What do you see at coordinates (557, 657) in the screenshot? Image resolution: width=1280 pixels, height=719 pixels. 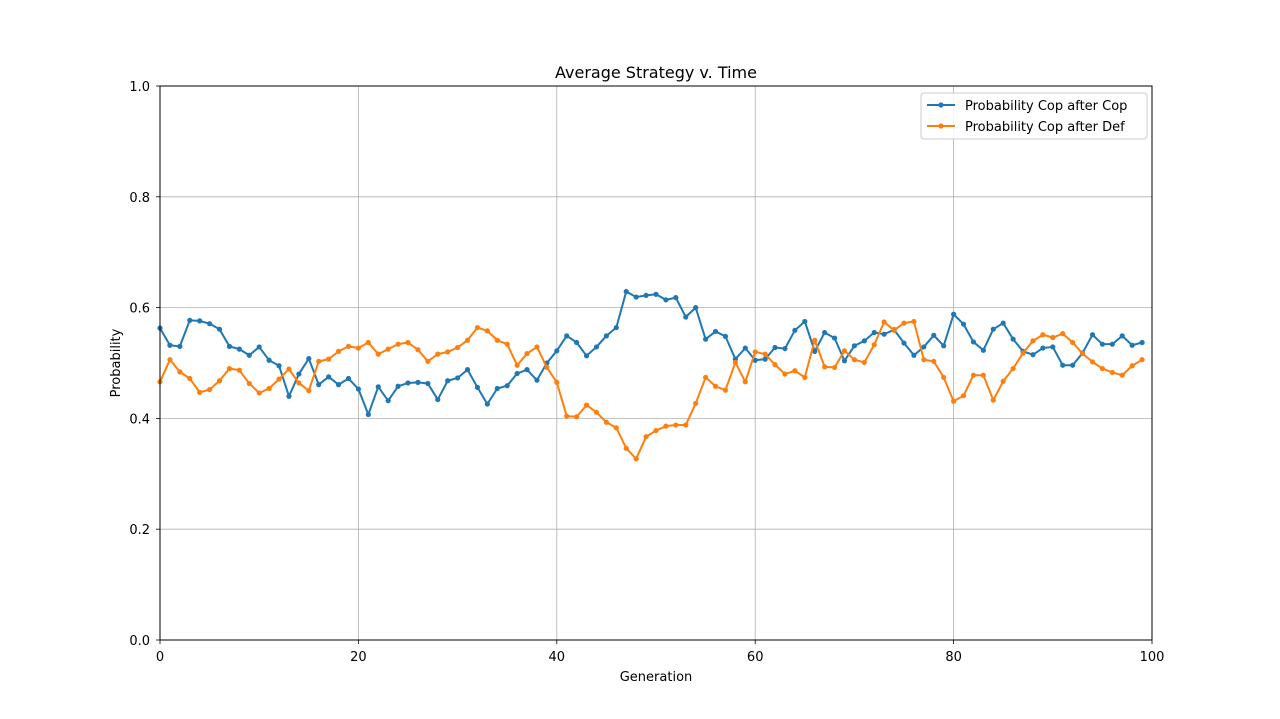 I see `x-tick-label: 40` at bounding box center [557, 657].